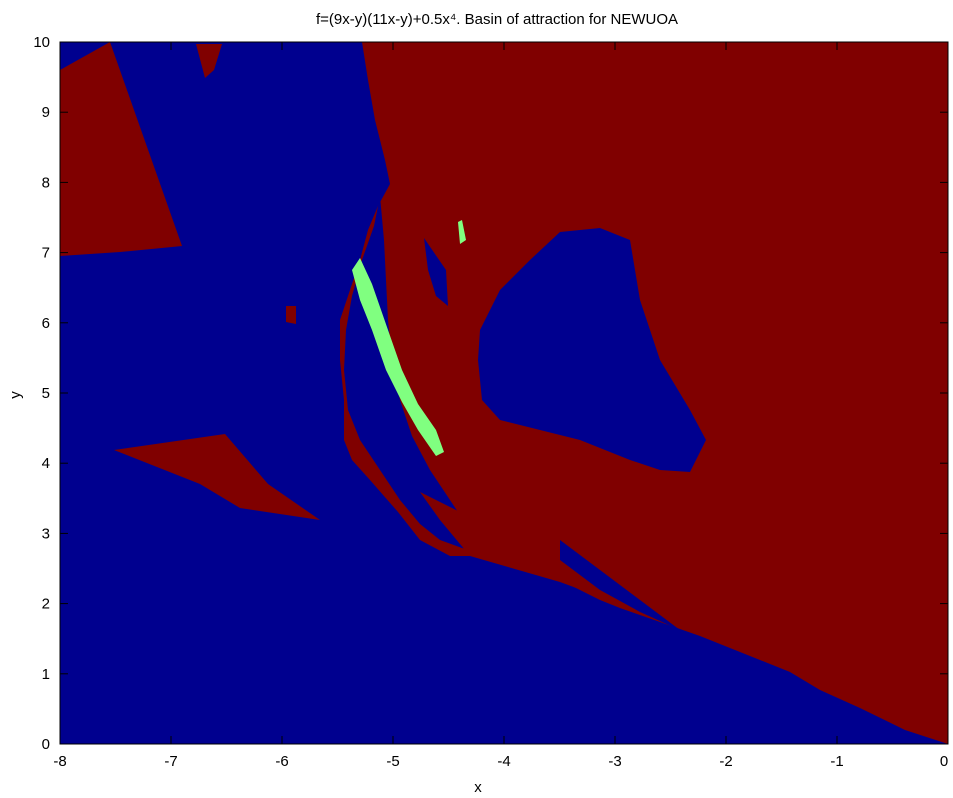 The width and height of the screenshot is (953, 798). Describe the element at coordinates (46, 393) in the screenshot. I see `y-tick-label-5: 5` at that location.